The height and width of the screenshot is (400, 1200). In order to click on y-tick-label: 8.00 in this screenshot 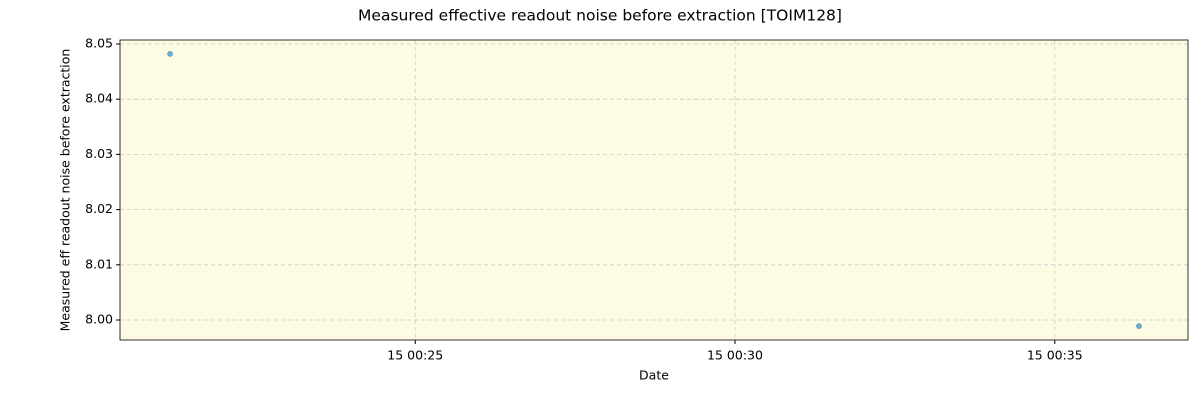, I will do `click(99, 319)`.